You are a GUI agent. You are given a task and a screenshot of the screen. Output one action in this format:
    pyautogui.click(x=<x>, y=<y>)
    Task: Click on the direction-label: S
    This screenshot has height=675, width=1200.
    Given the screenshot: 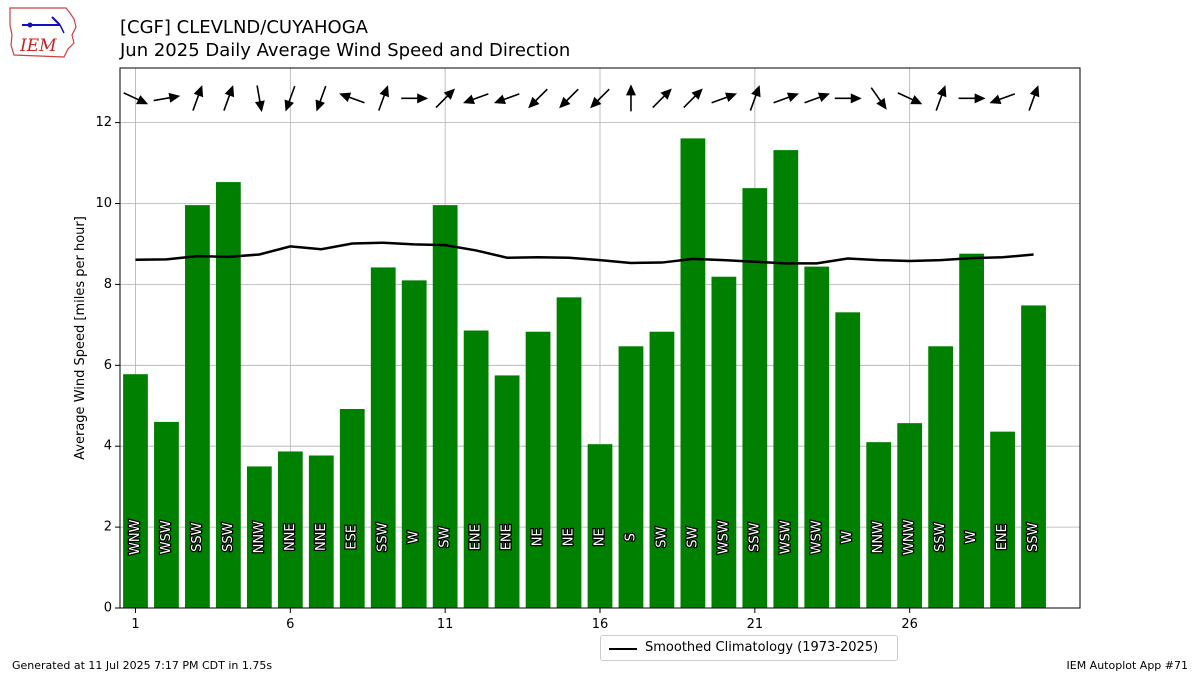 What is the action you would take?
    pyautogui.click(x=630, y=537)
    